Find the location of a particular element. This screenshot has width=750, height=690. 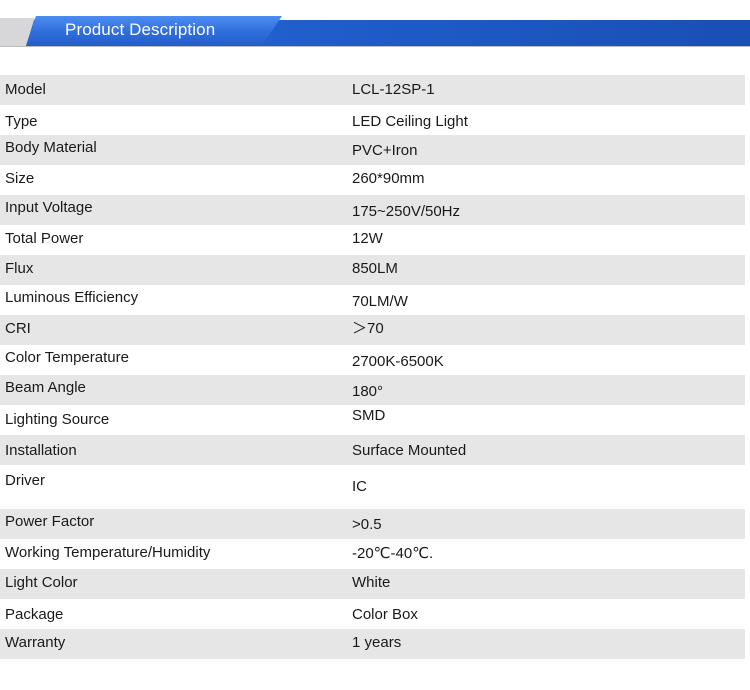

section-title: Product Description is located at coordinates (140, 29).